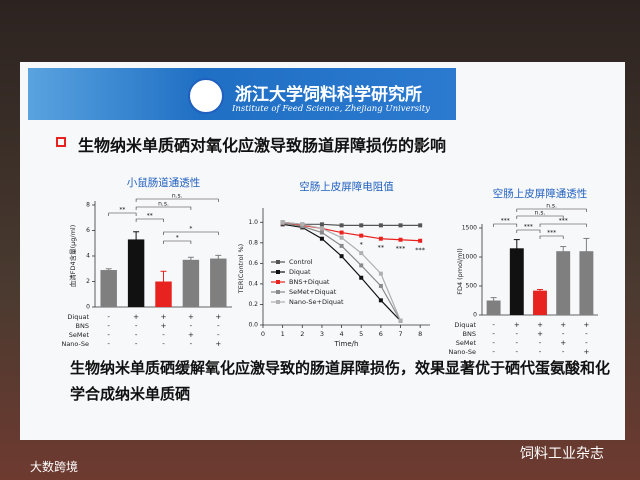 This screenshot has width=640, height=480. Describe the element at coordinates (283, 334) in the screenshot. I see `x-tick-label: 1` at that location.